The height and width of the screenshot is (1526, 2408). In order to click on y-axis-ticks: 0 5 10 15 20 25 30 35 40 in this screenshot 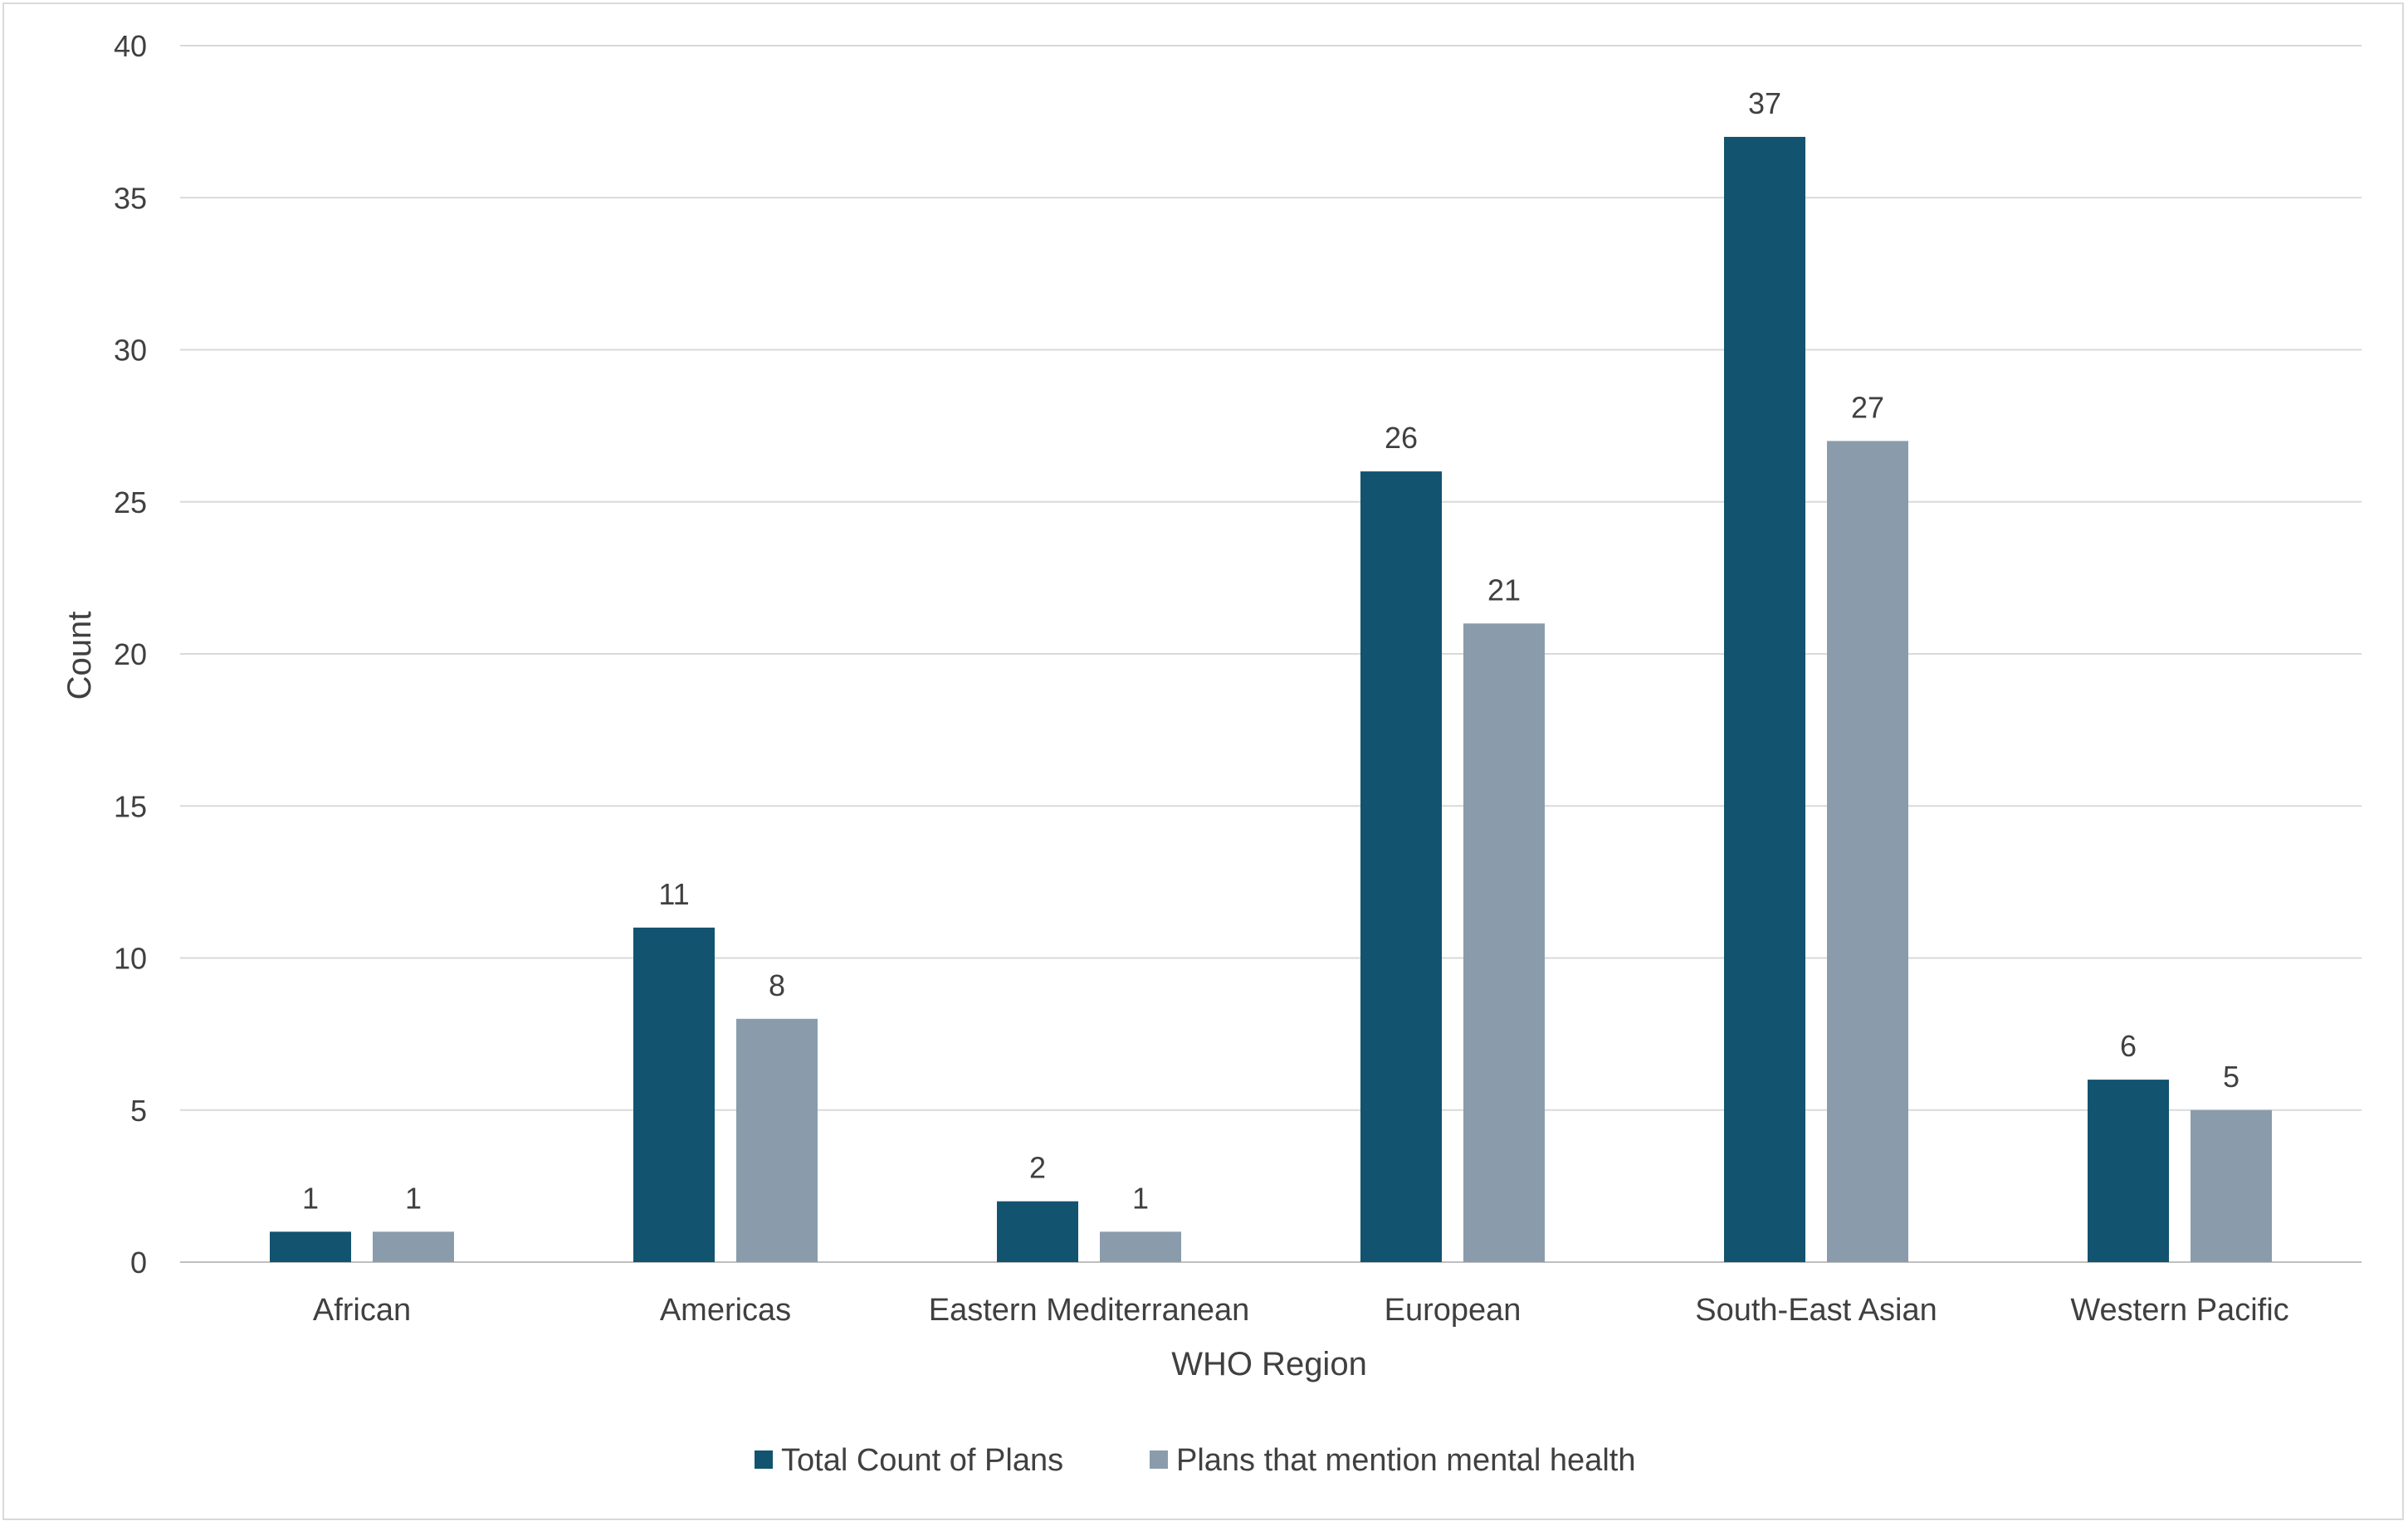, I will do `click(130, 654)`.